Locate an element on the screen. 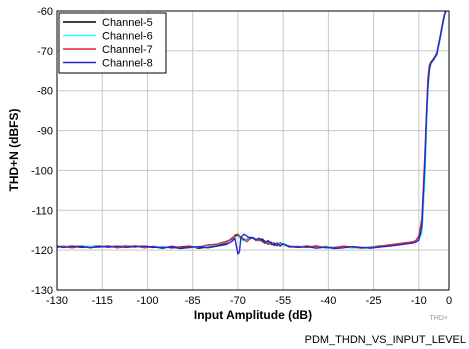 This screenshot has height=349, width=469. x-tick-label: 0 is located at coordinates (449, 301).